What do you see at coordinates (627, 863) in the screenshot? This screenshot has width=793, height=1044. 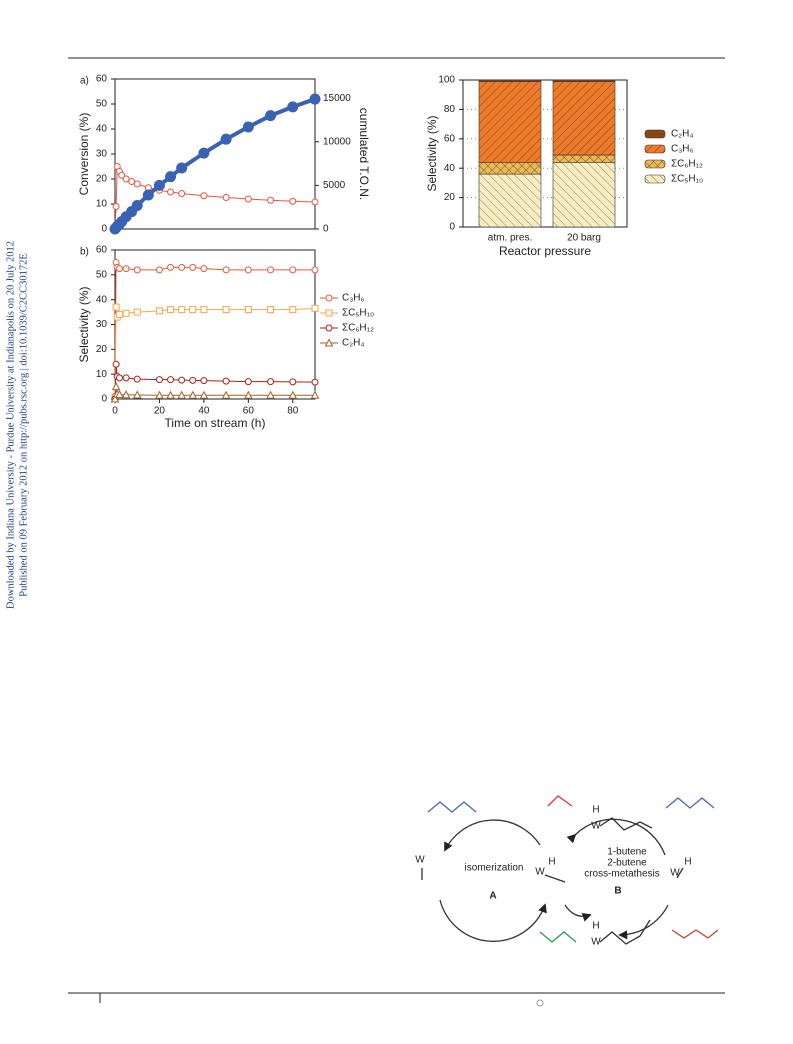 I see `scheme-label: 2-butene` at bounding box center [627, 863].